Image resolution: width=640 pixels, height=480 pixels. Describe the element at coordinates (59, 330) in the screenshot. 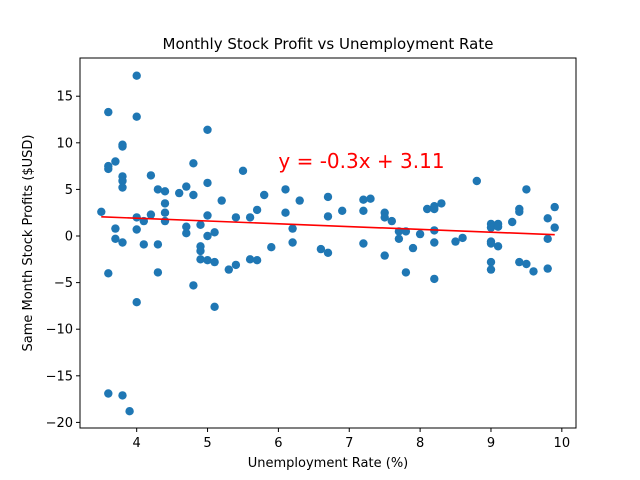

I see `y-tick-label: −10` at that location.